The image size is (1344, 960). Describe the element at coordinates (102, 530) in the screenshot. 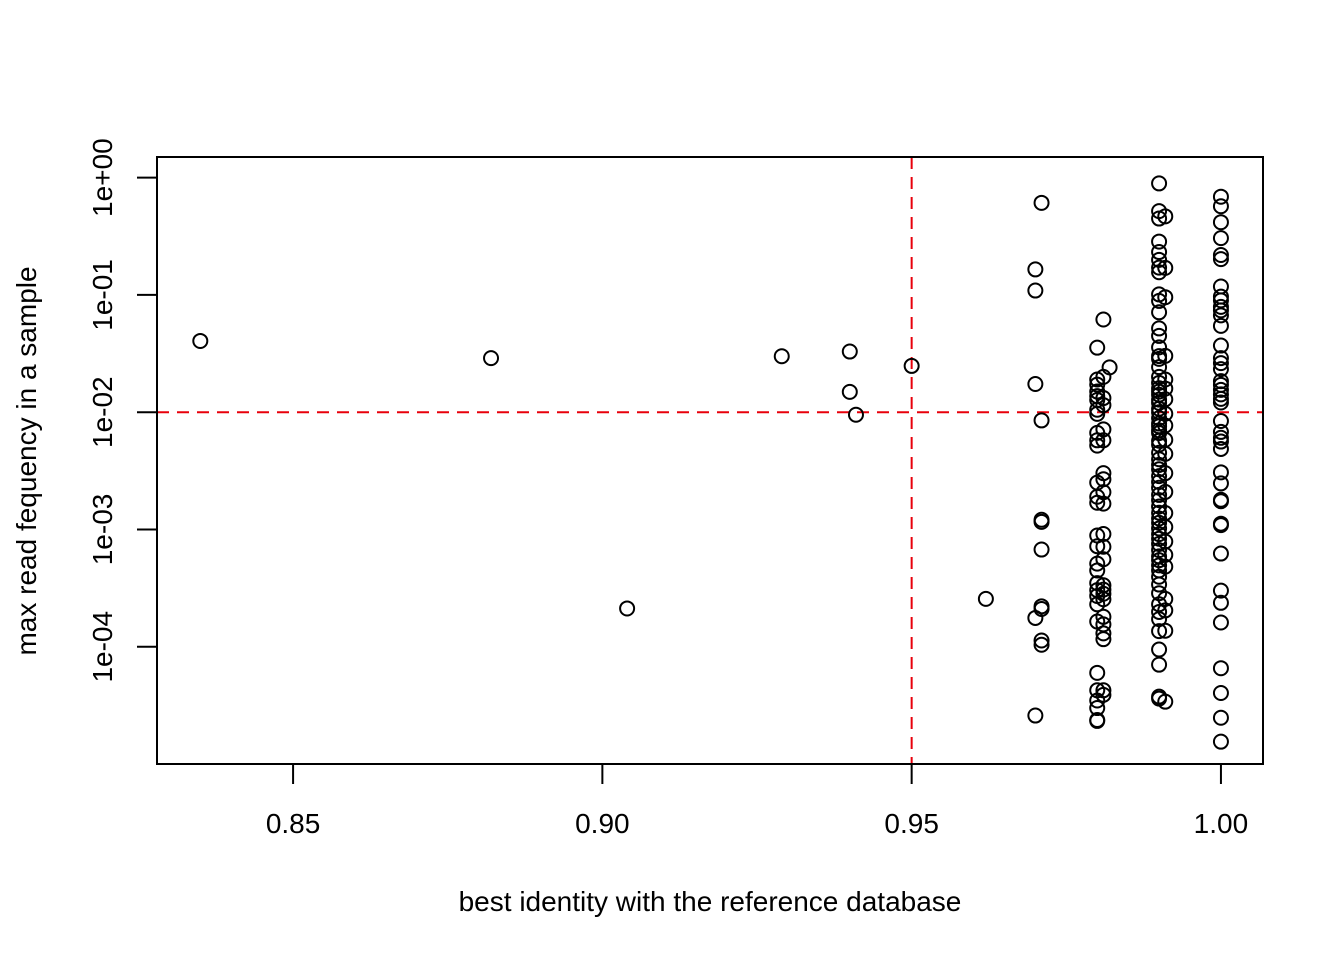

I see `y-tick-label: 1e-03` at that location.